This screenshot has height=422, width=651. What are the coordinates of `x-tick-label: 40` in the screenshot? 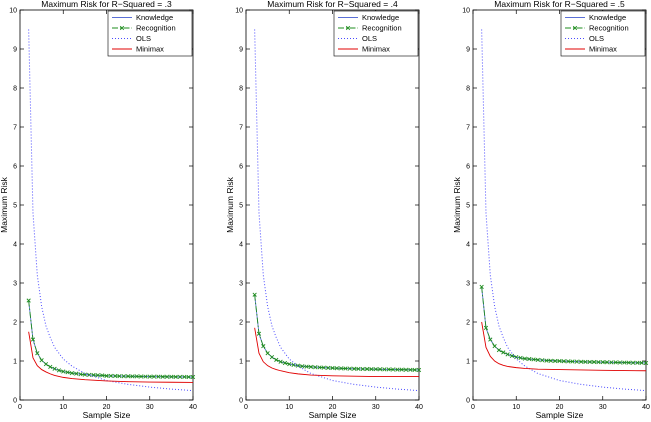 It's located at (419, 407).